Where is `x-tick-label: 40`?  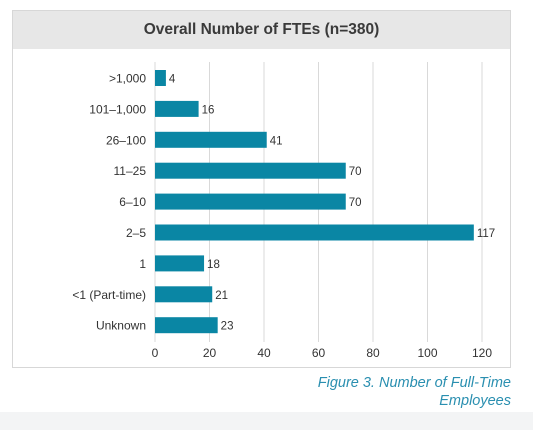
x-tick-label: 40 is located at coordinates (264, 353).